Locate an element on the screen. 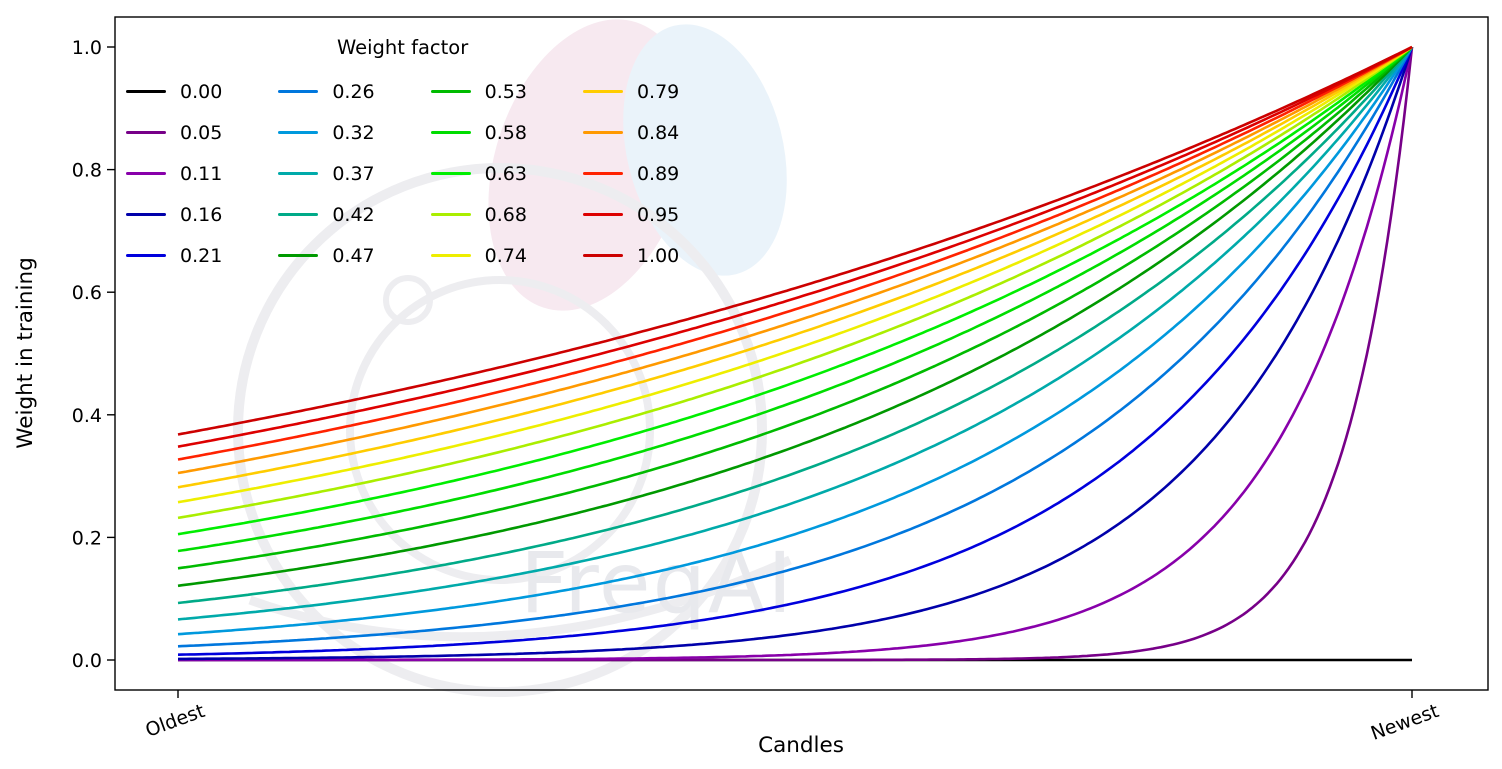 Image resolution: width=1502 pixels, height=769 pixels. legend-item: 0.95 is located at coordinates (631, 214).